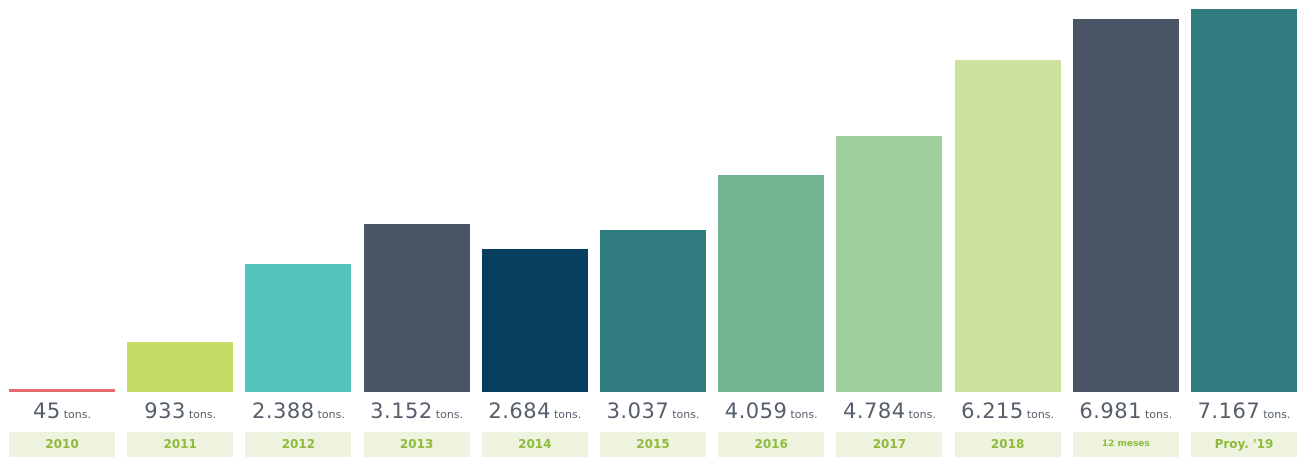 This screenshot has height=458, width=1297. I want to click on bar-column: 2.684 tons. 2014, so click(534, 229).